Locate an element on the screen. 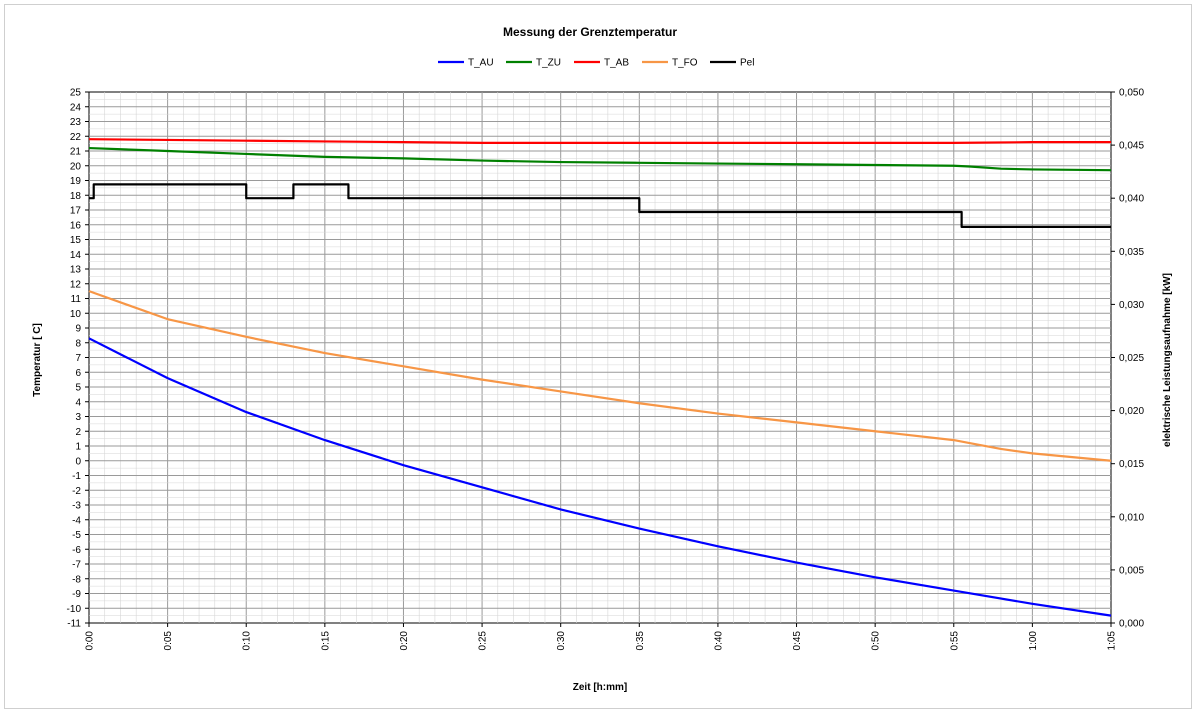 The height and width of the screenshot is (715, 1198). legend-label-t-au: T_AU is located at coordinates (481, 63).